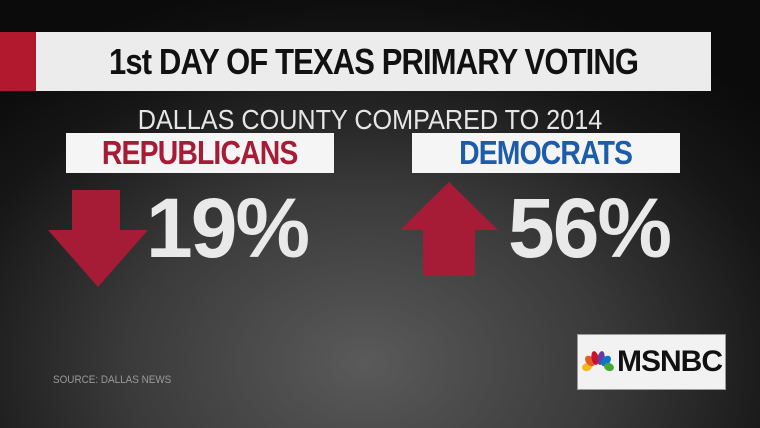 The height and width of the screenshot is (428, 760). Describe the element at coordinates (598, 361) in the screenshot. I see `peacock-icon` at that location.